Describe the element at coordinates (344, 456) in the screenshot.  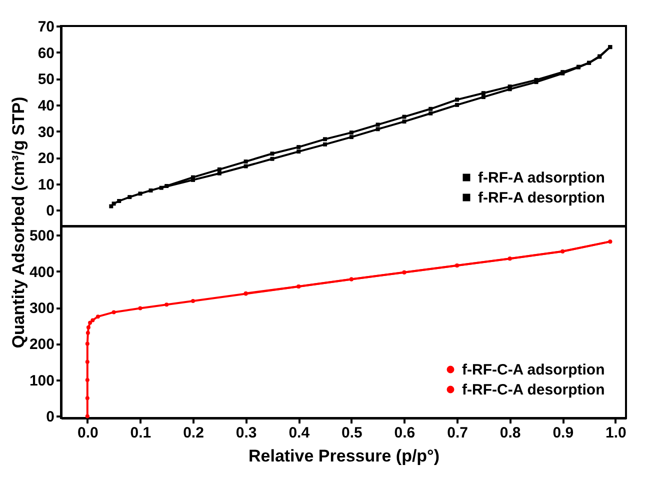
I see `x-axis-title: Relative Pressure (p/p°)` at that location.